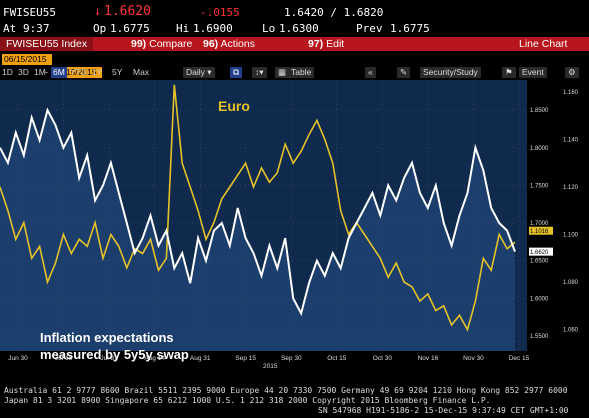 The height and width of the screenshot is (418, 589). What do you see at coordinates (200, 358) in the screenshot?
I see `x-tick-label: Aug 31` at bounding box center [200, 358].